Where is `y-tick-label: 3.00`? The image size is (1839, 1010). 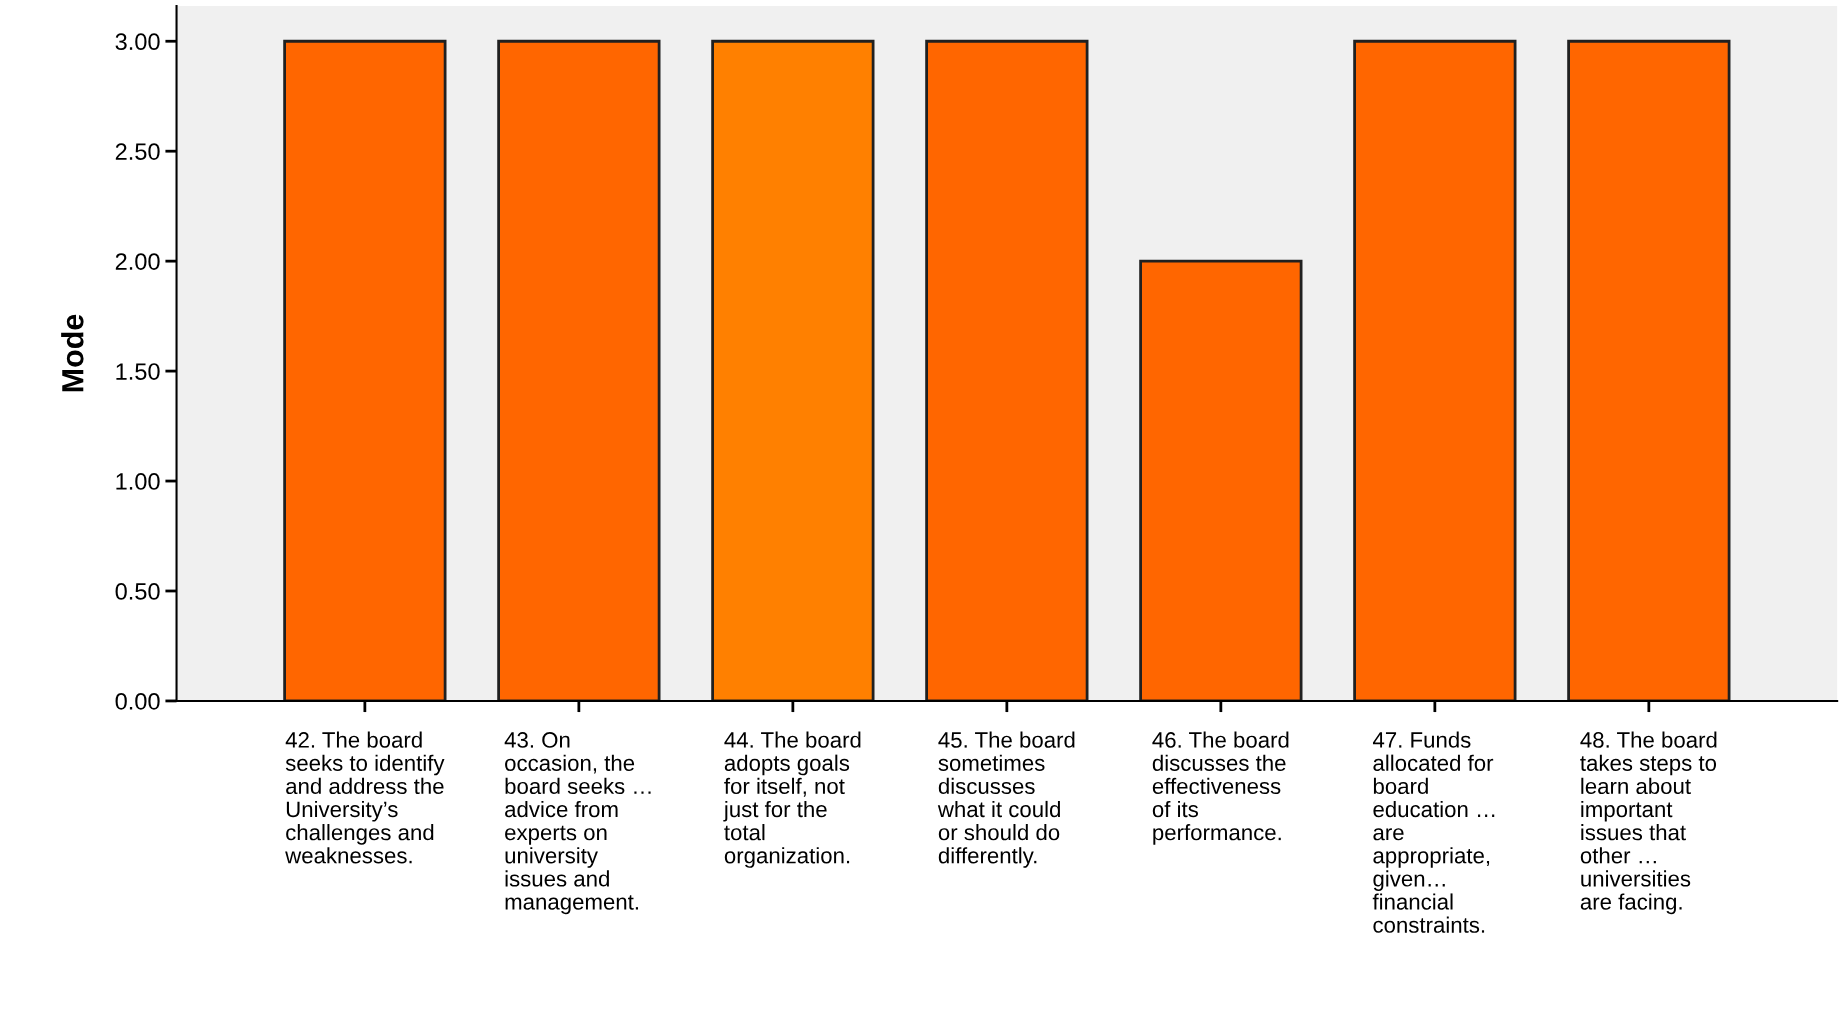 y-tick-label: 3.00 is located at coordinates (137, 42).